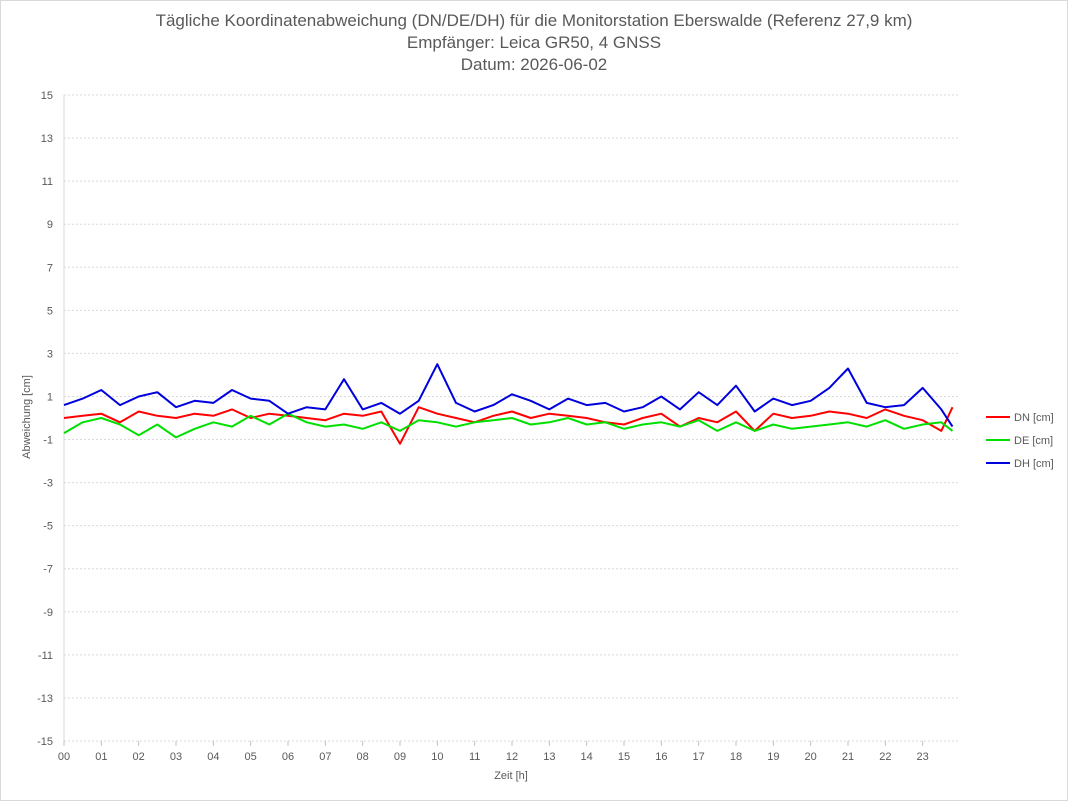 The image size is (1068, 801). I want to click on series-line-dn, so click(508, 425).